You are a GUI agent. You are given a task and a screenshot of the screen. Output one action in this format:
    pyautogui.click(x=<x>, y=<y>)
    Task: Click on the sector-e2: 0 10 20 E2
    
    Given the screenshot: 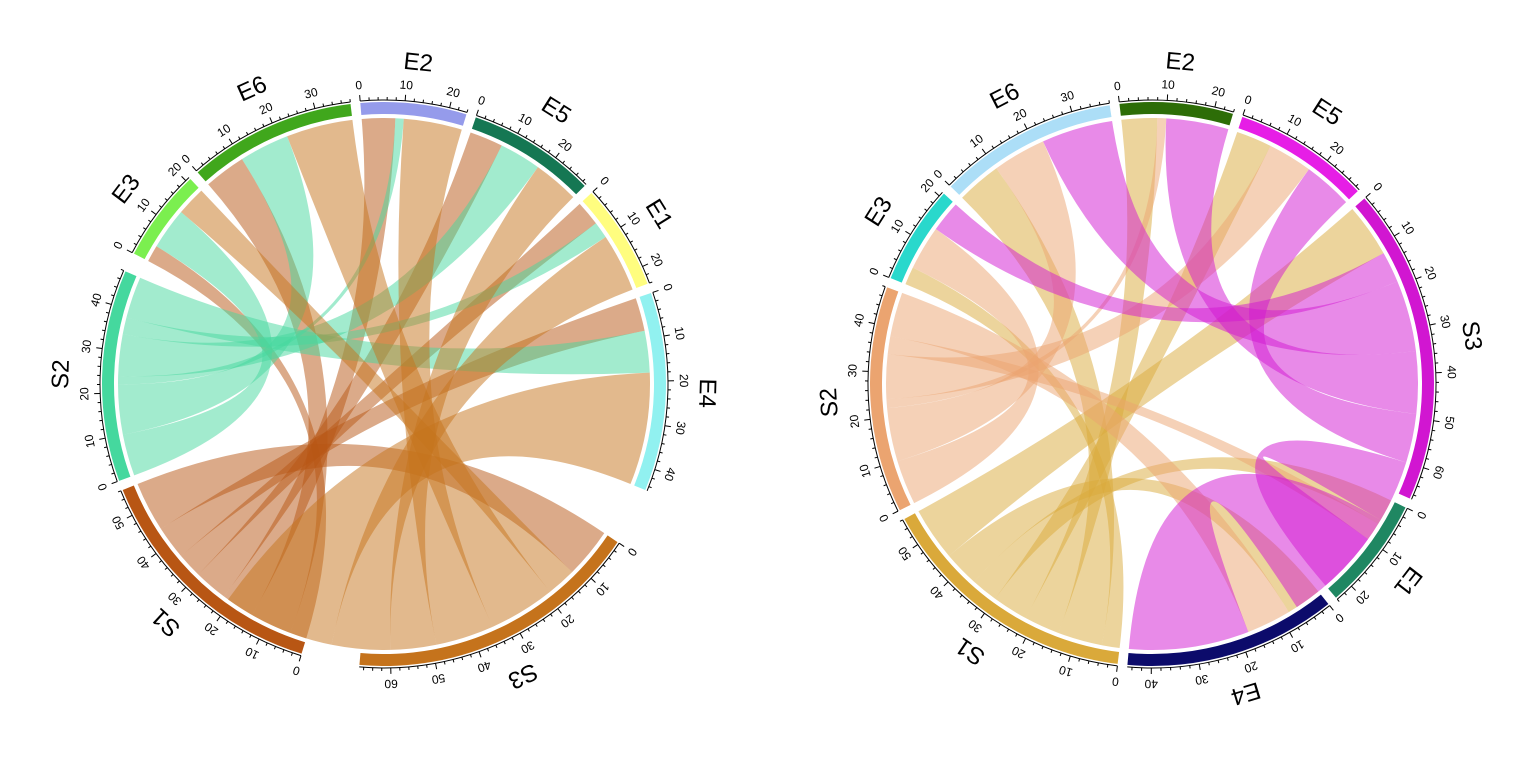 What is the action you would take?
    pyautogui.click(x=1174, y=86)
    